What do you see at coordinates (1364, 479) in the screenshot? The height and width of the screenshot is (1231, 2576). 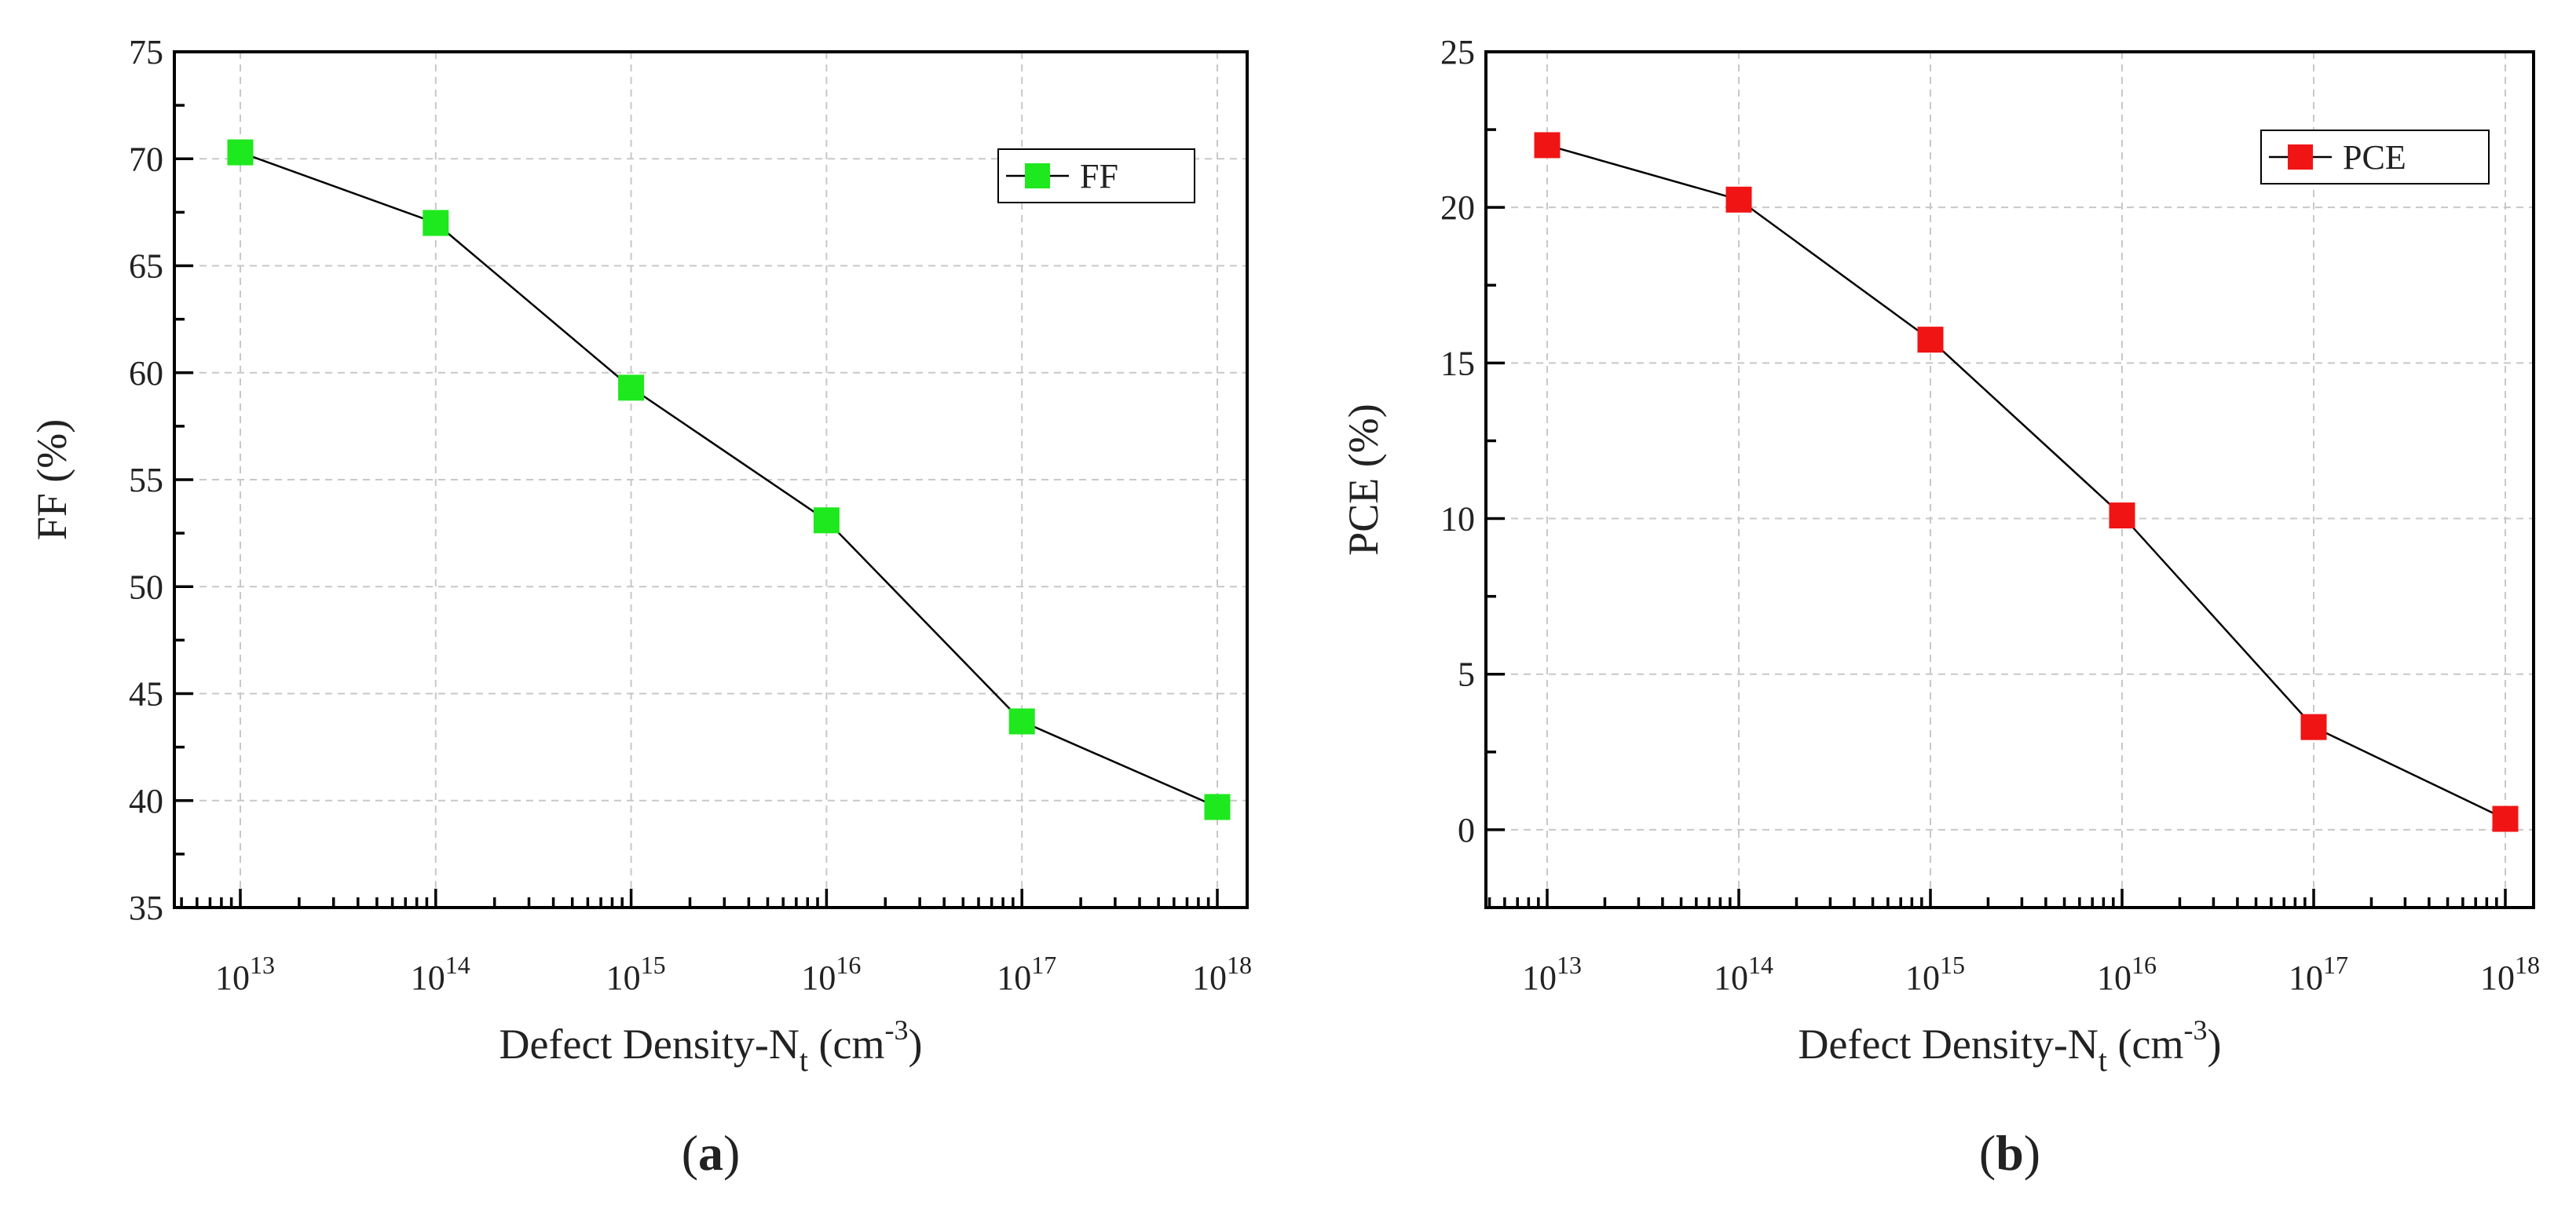 I see `y-axis-title: PCE (%)` at bounding box center [1364, 479].